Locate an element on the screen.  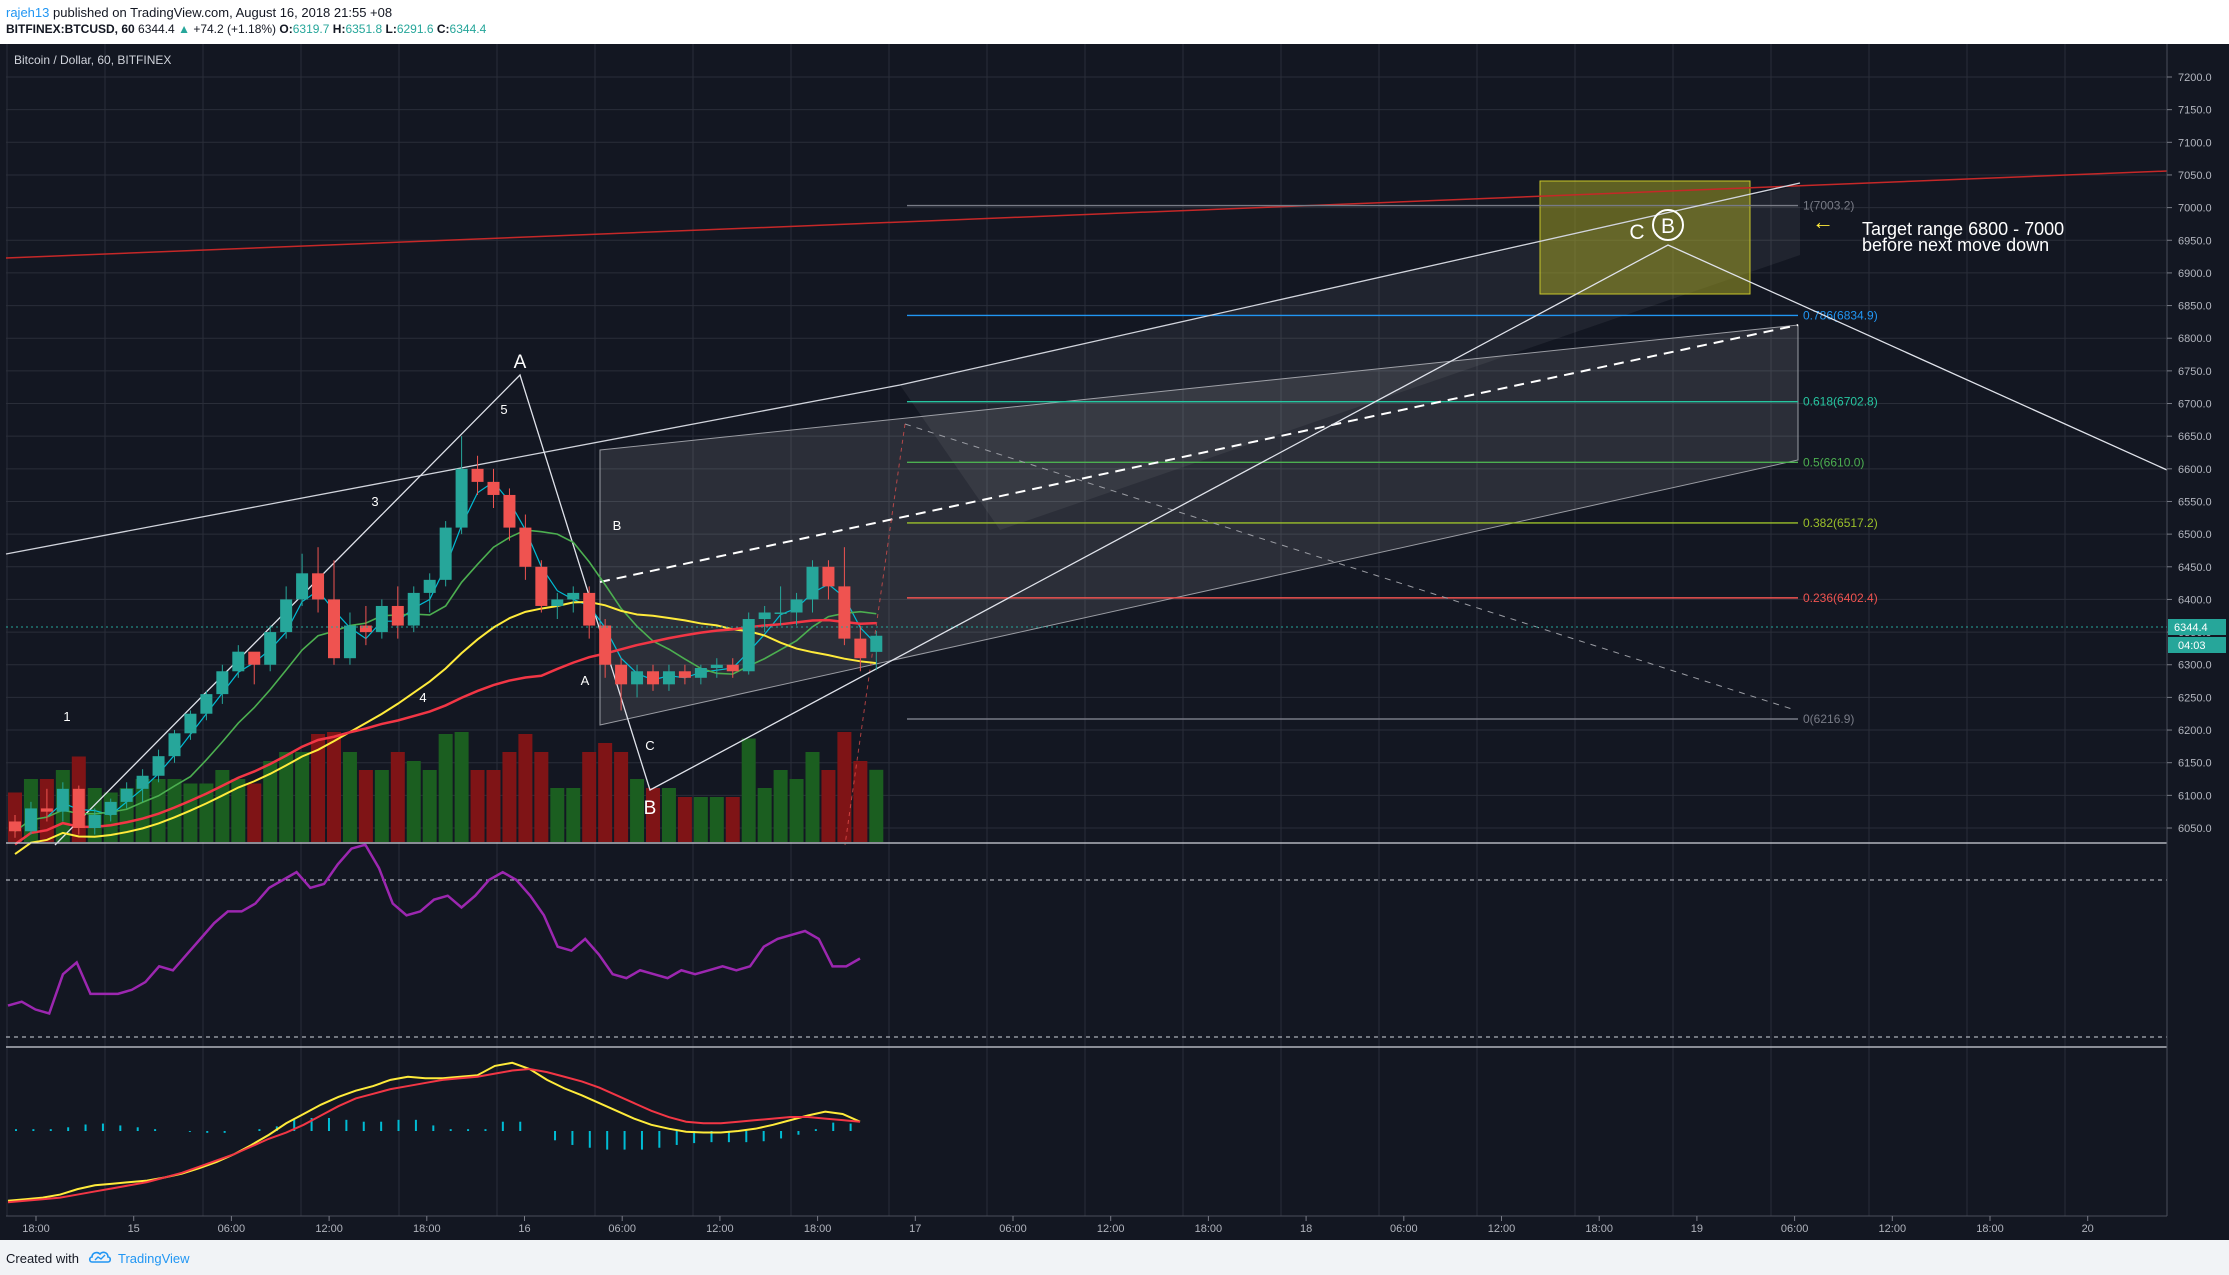
price-tick-label: 6150.0 is located at coordinates (2195, 764).